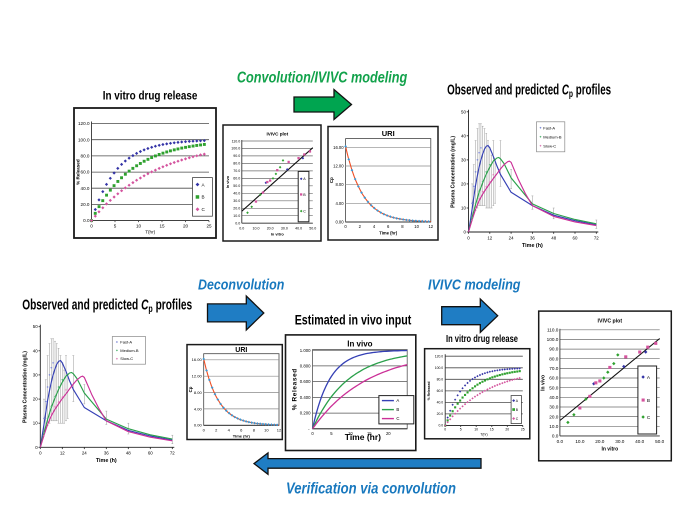  I want to click on svg-text: Deconvolution, so click(241, 285).